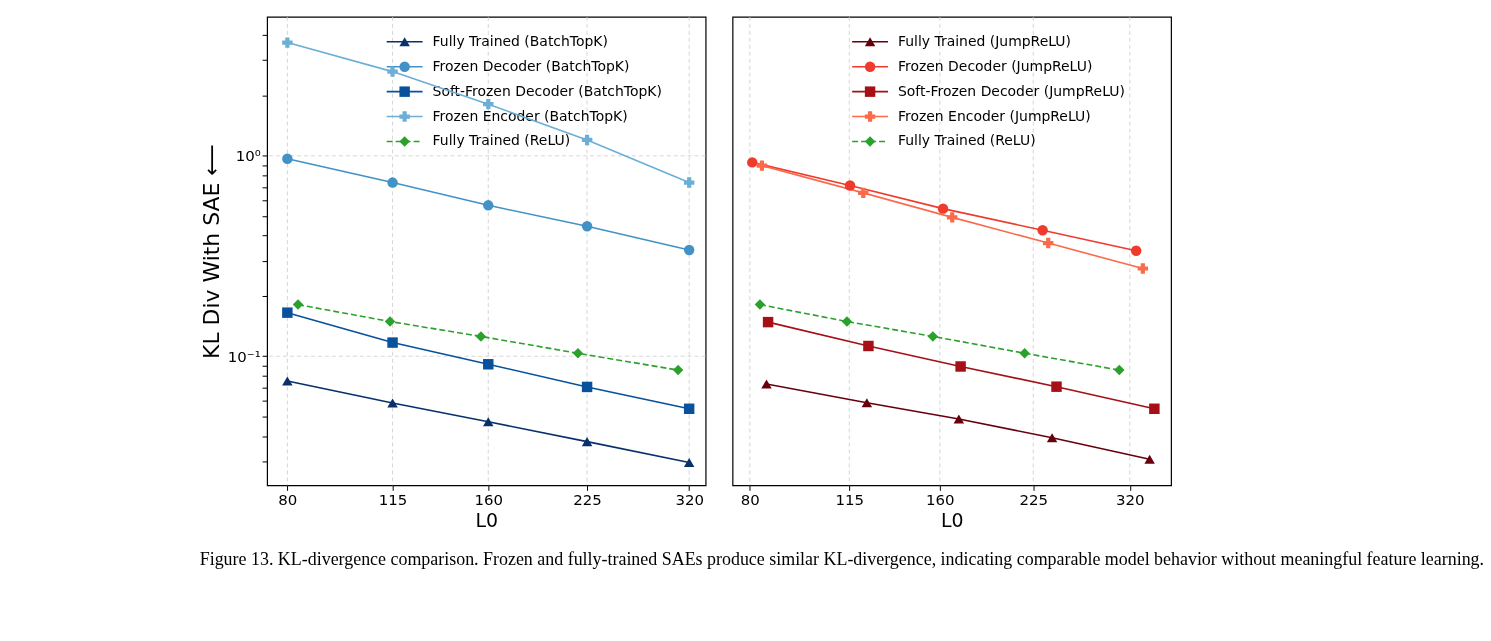 Image resolution: width=1491 pixels, height=641 pixels. Describe the element at coordinates (211, 251) in the screenshot. I see `y-axis-title: KL Div With SAE ⟵` at that location.